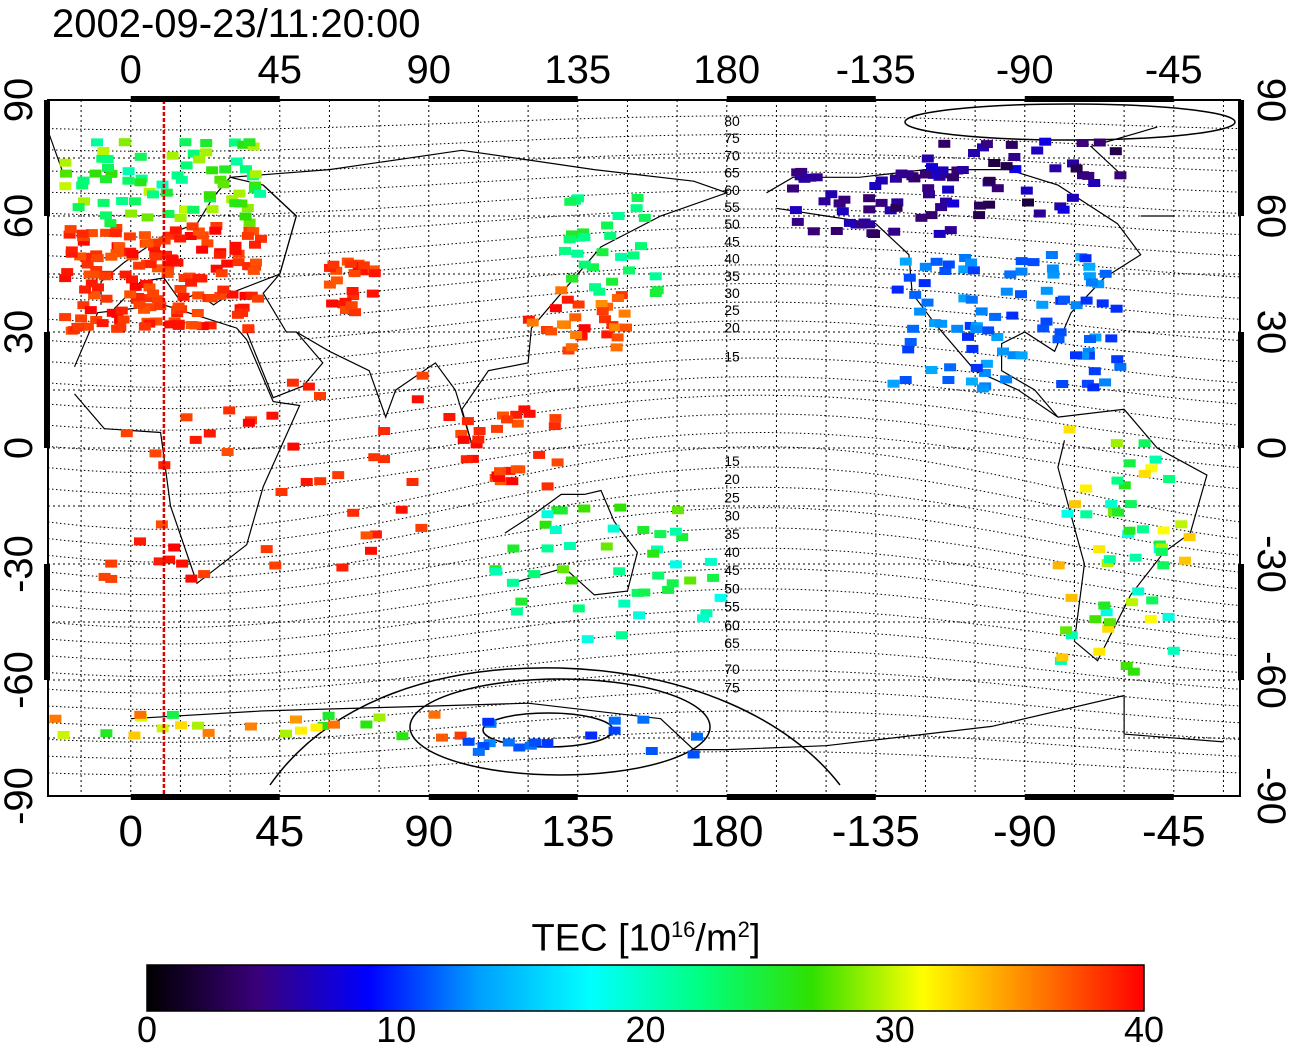 This screenshot has width=1292, height=1057. I want to click on contour-label: 15, so click(732, 357).